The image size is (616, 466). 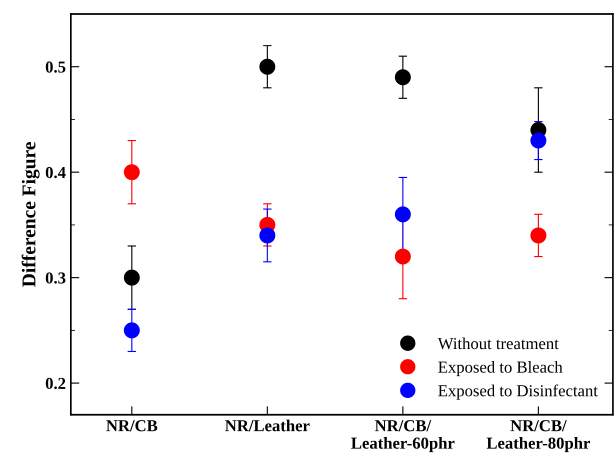 What do you see at coordinates (500, 368) in the screenshot?
I see `legend-label: Exposed to Bleach` at bounding box center [500, 368].